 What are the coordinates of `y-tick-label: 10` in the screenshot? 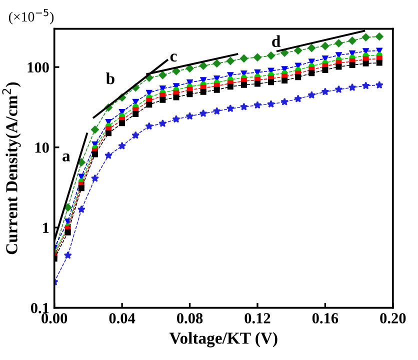 It's located at (42, 147).